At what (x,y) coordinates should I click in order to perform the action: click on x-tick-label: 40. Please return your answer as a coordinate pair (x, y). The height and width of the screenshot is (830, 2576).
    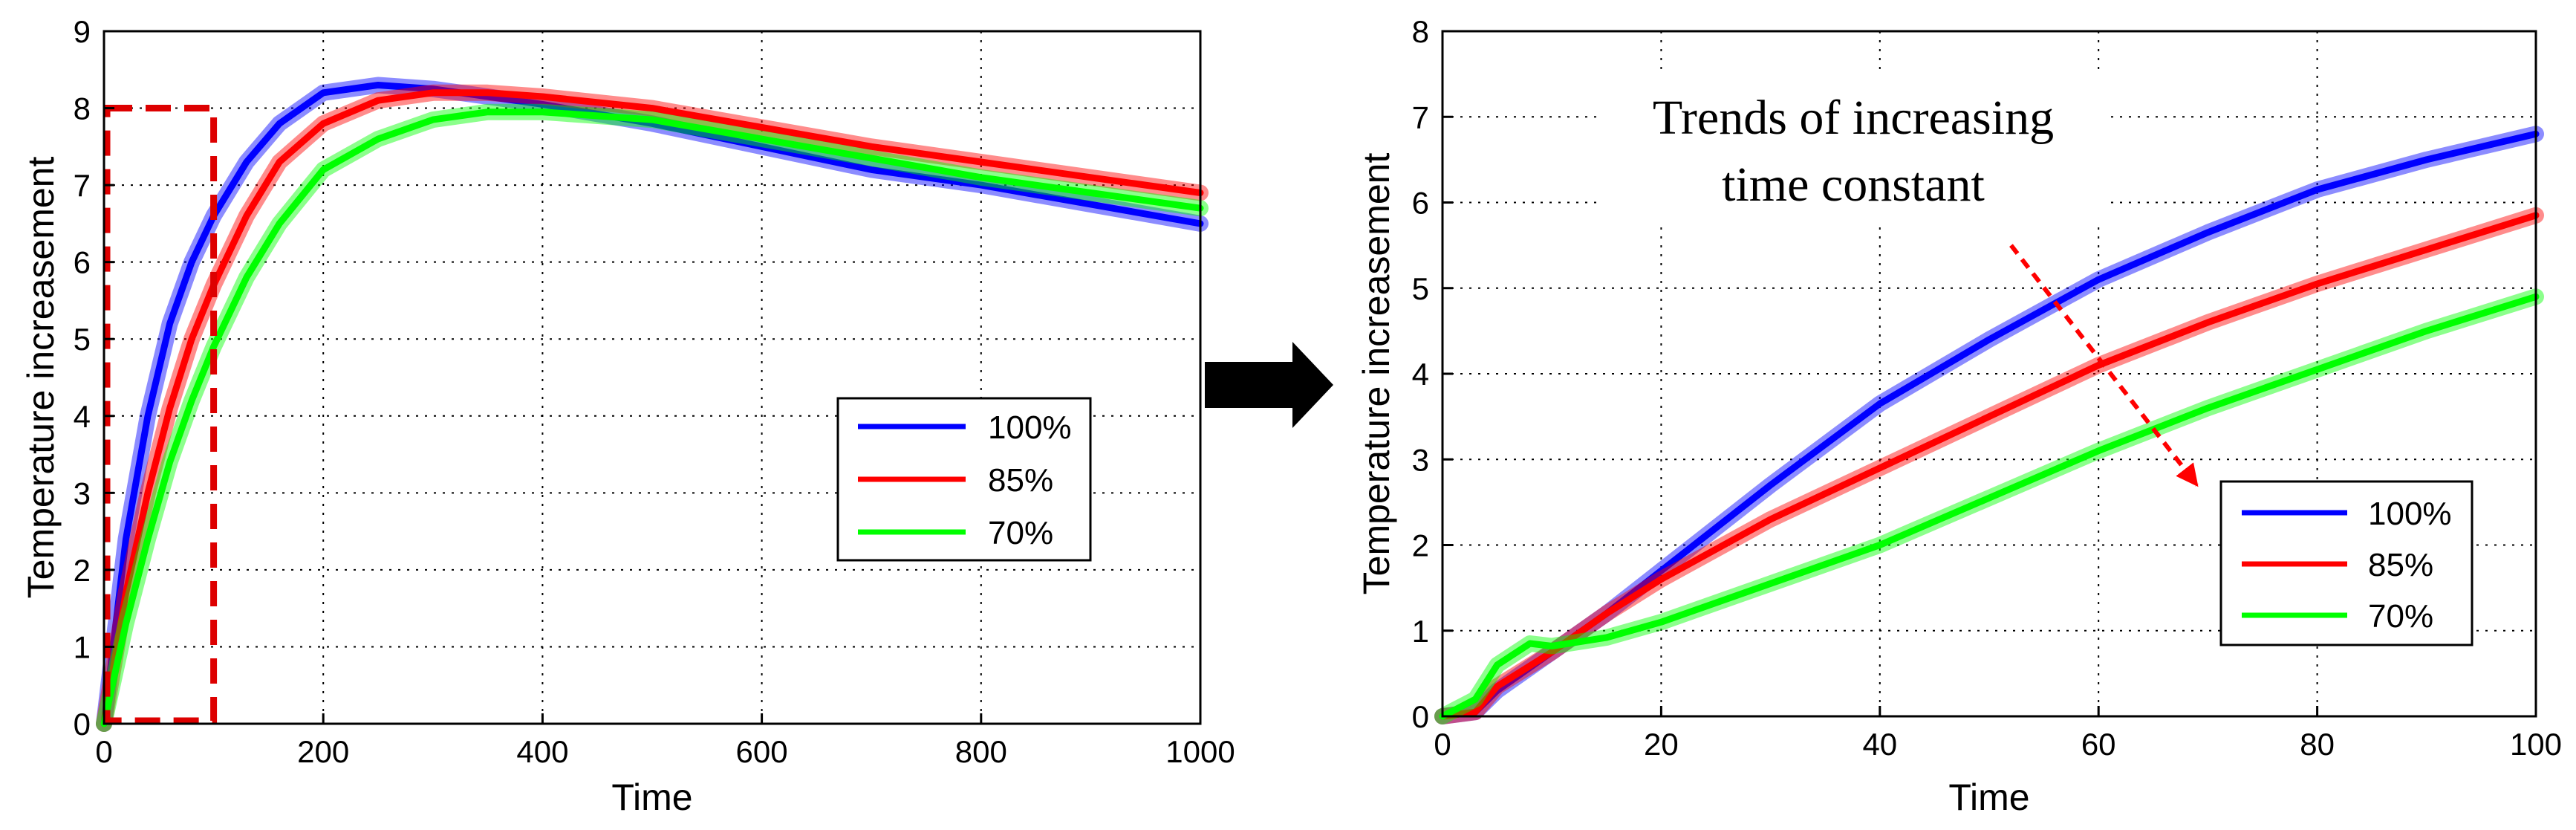
    Looking at the image, I should click on (1879, 744).